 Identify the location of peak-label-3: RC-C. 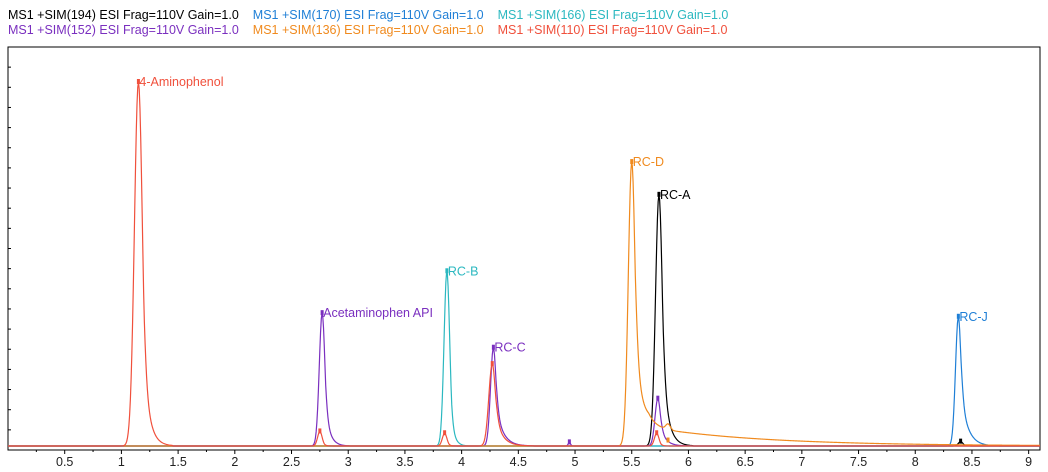
(509, 348).